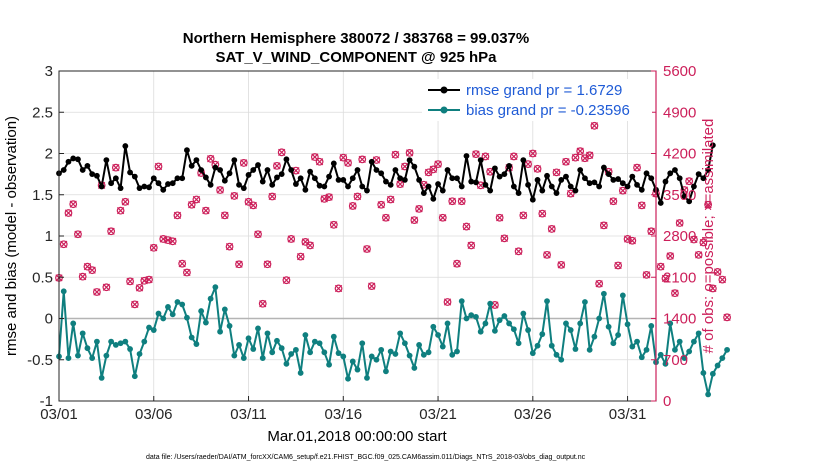  I want to click on left-axis-ticks: 3 2.5 2 1.5 1 0.5 0 -0.5 -1, so click(45, 236).